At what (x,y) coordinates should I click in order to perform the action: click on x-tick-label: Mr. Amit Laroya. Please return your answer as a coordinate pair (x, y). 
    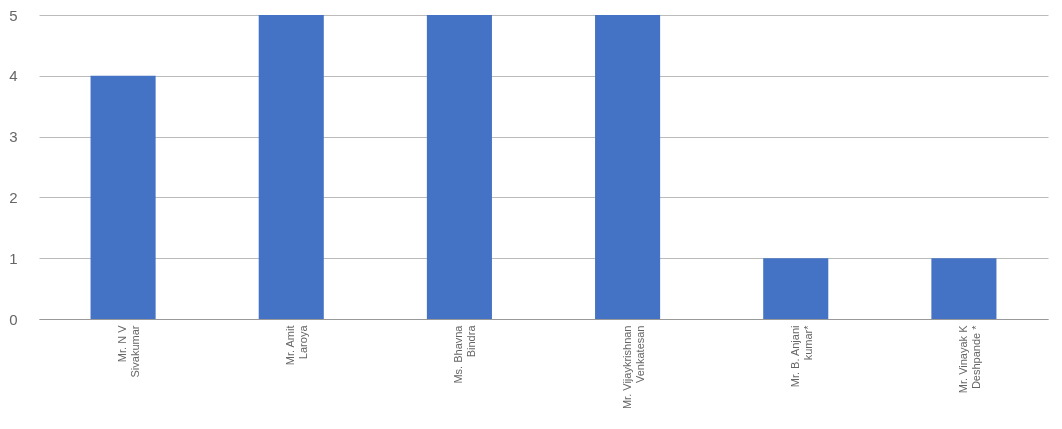
    Looking at the image, I should click on (297, 345).